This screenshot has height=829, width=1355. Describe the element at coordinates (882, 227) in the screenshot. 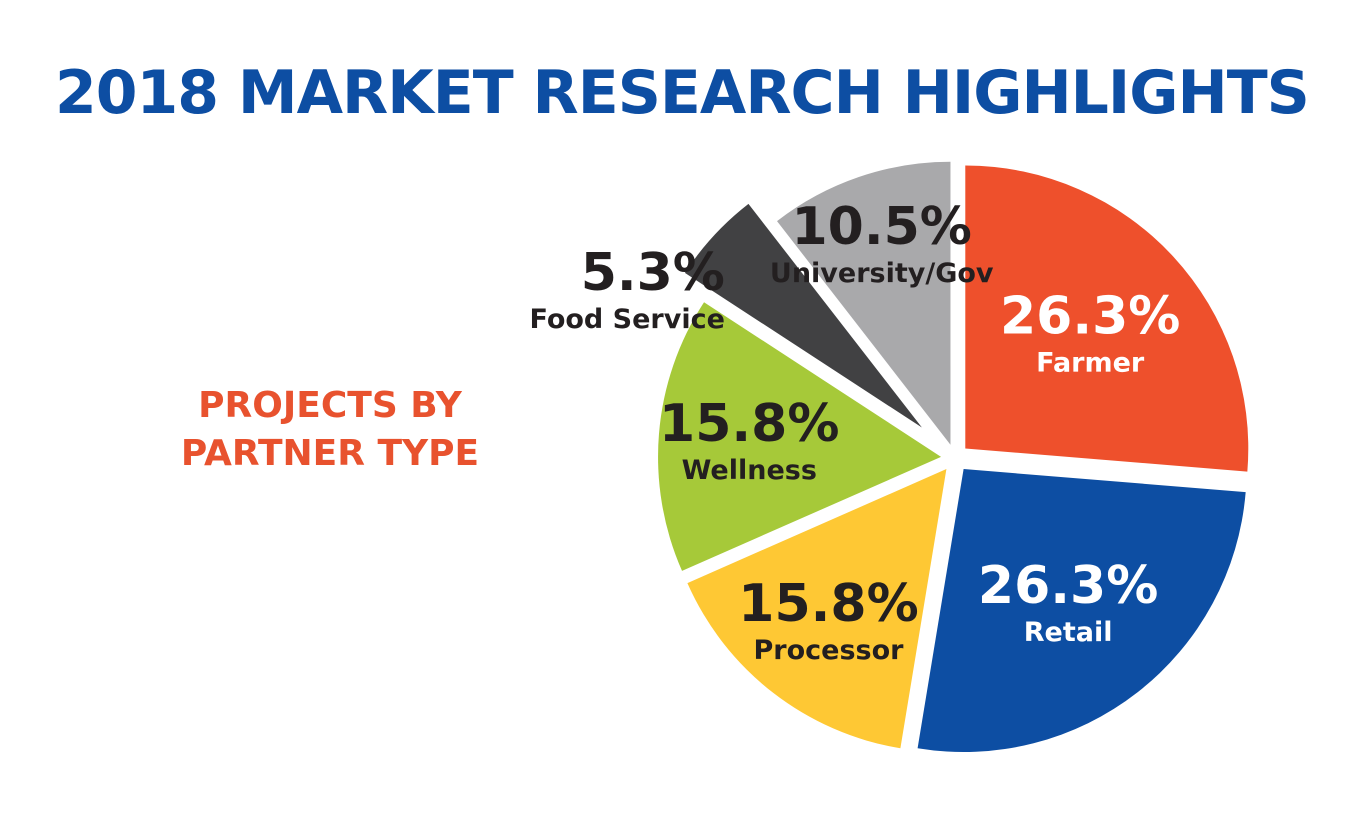

I see `slice-value-label: 10.5%` at that location.